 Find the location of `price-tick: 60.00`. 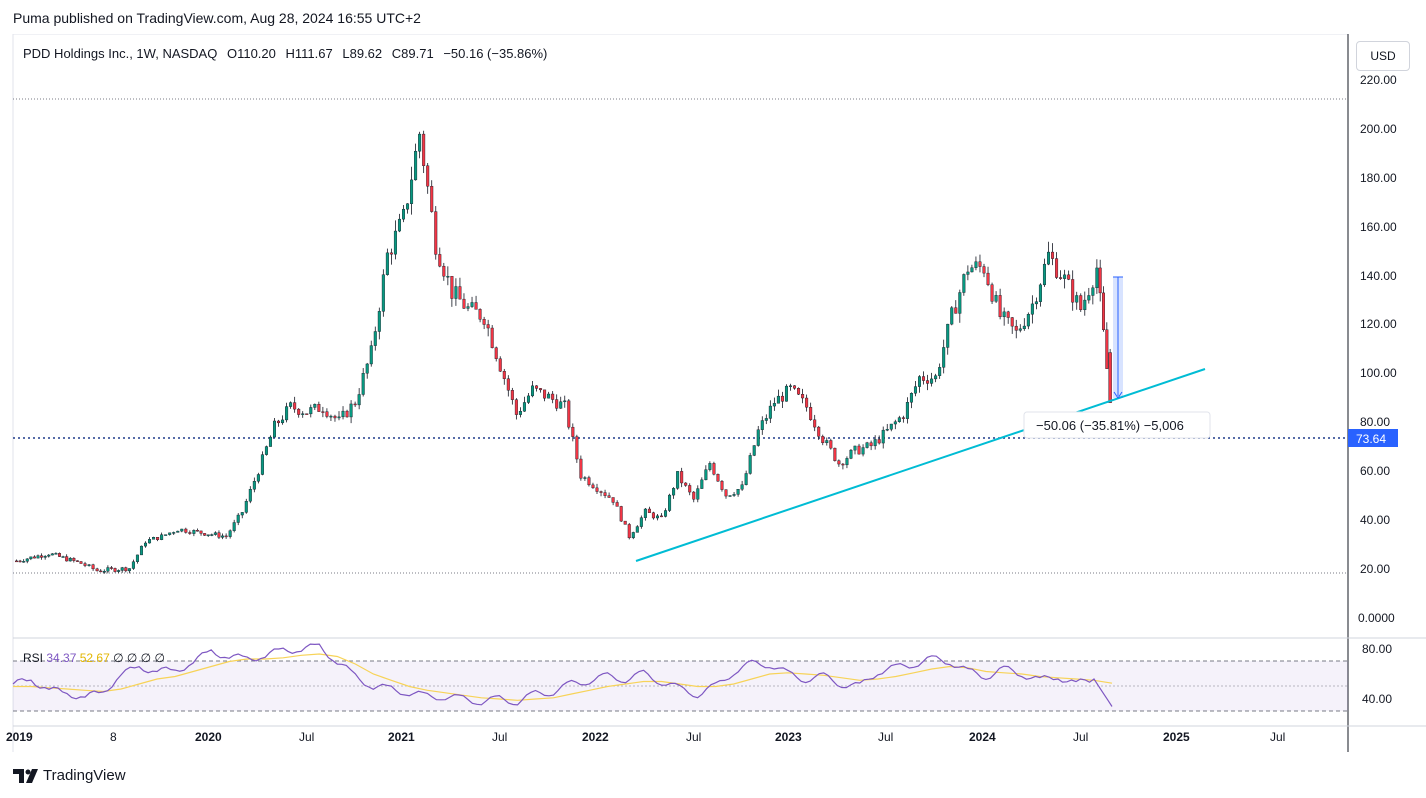

price-tick: 60.00 is located at coordinates (1375, 471).